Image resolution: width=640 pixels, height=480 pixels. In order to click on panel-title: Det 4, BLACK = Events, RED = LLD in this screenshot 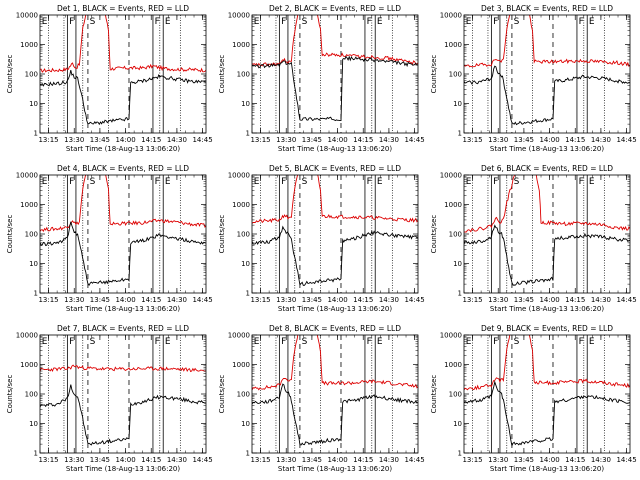, I will do `click(123, 168)`.